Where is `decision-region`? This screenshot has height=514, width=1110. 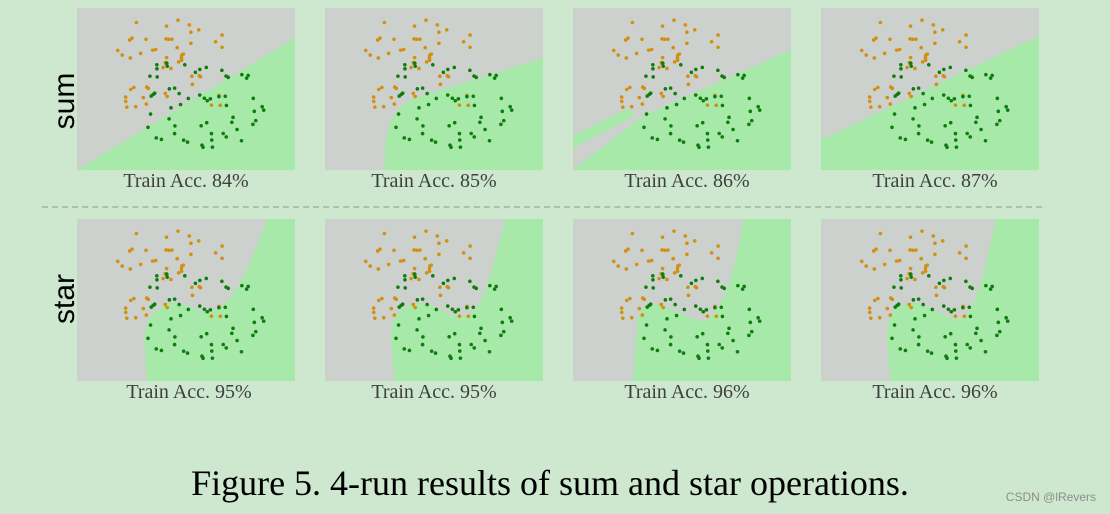
decision-region is located at coordinates (930, 103).